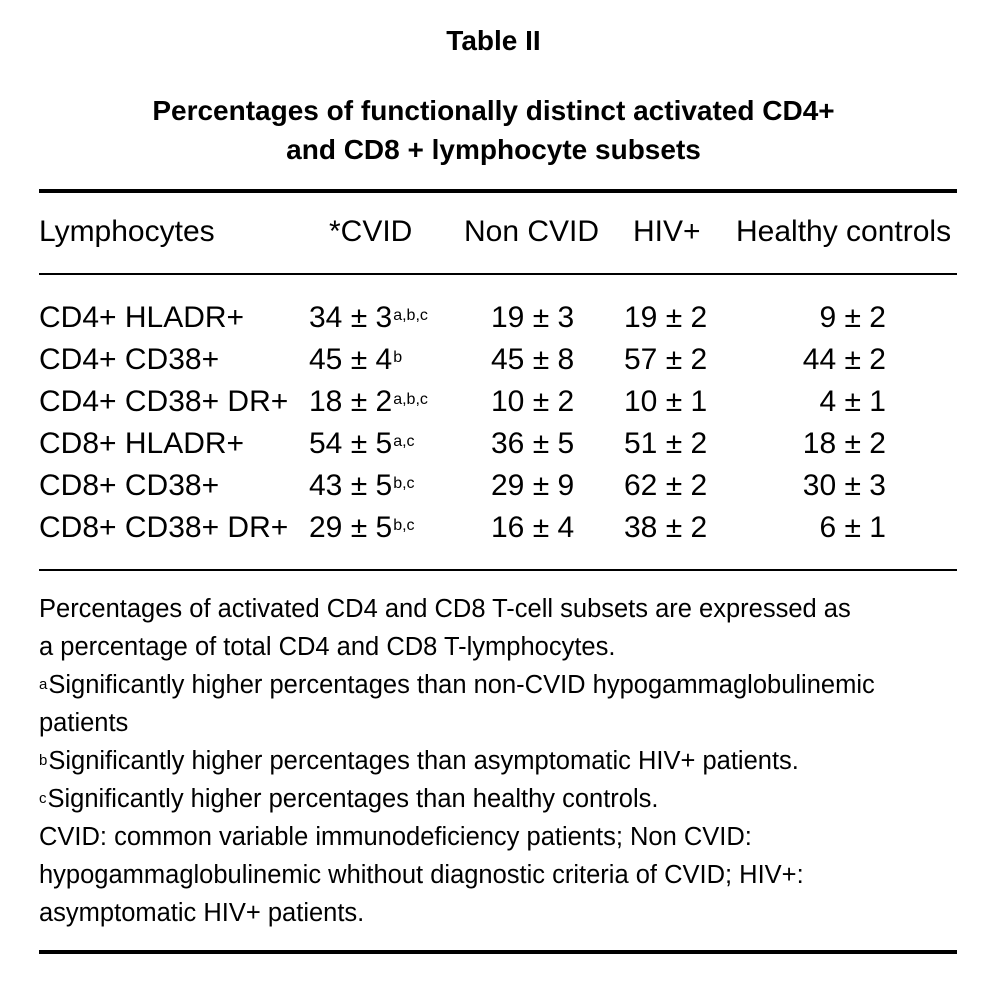 The image size is (987, 993). I want to click on non-cvid-cell: 45 ± 8, so click(533, 359).